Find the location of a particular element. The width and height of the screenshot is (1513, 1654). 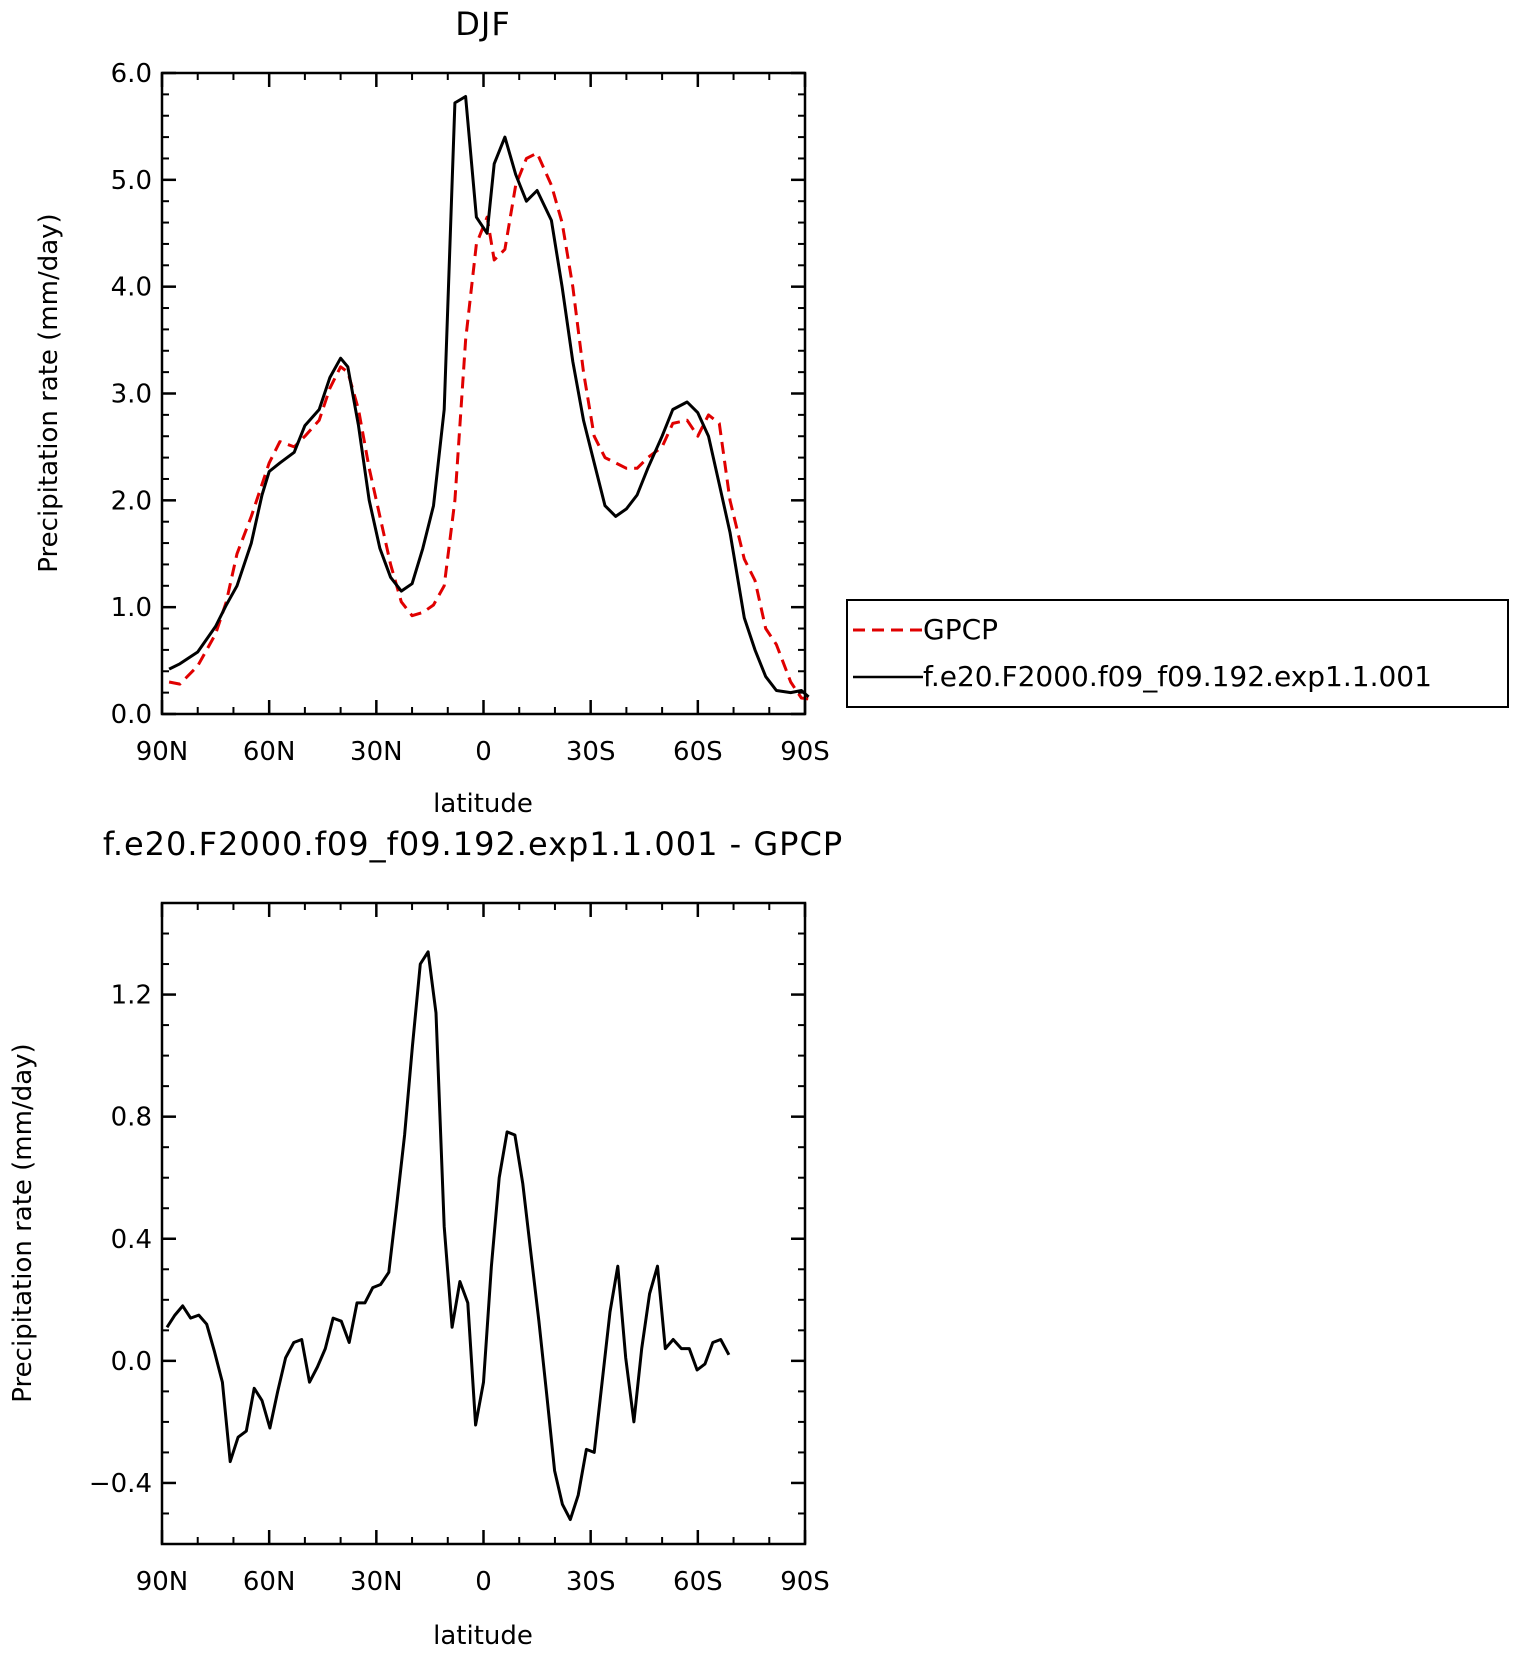

top-chart-title: DJF is located at coordinates (482, 24).